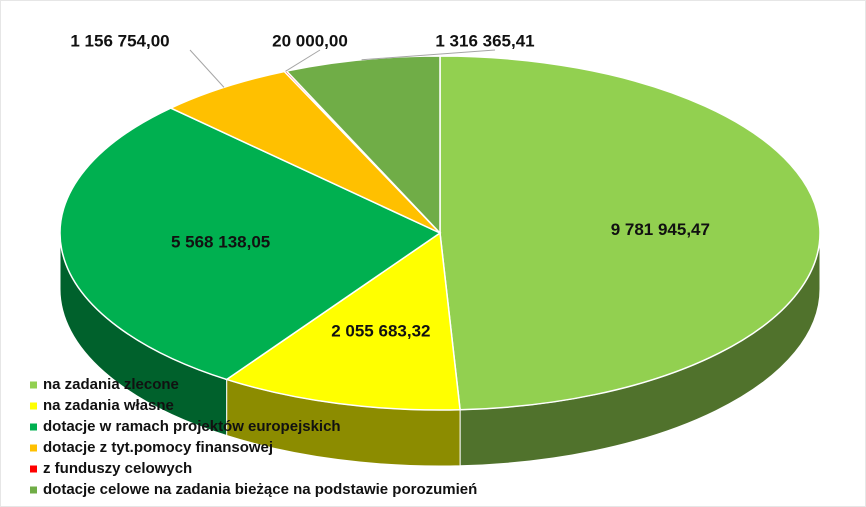 The image size is (866, 507). What do you see at coordinates (117, 468) in the screenshot?
I see `legend-label: z funduszy celowych` at bounding box center [117, 468].